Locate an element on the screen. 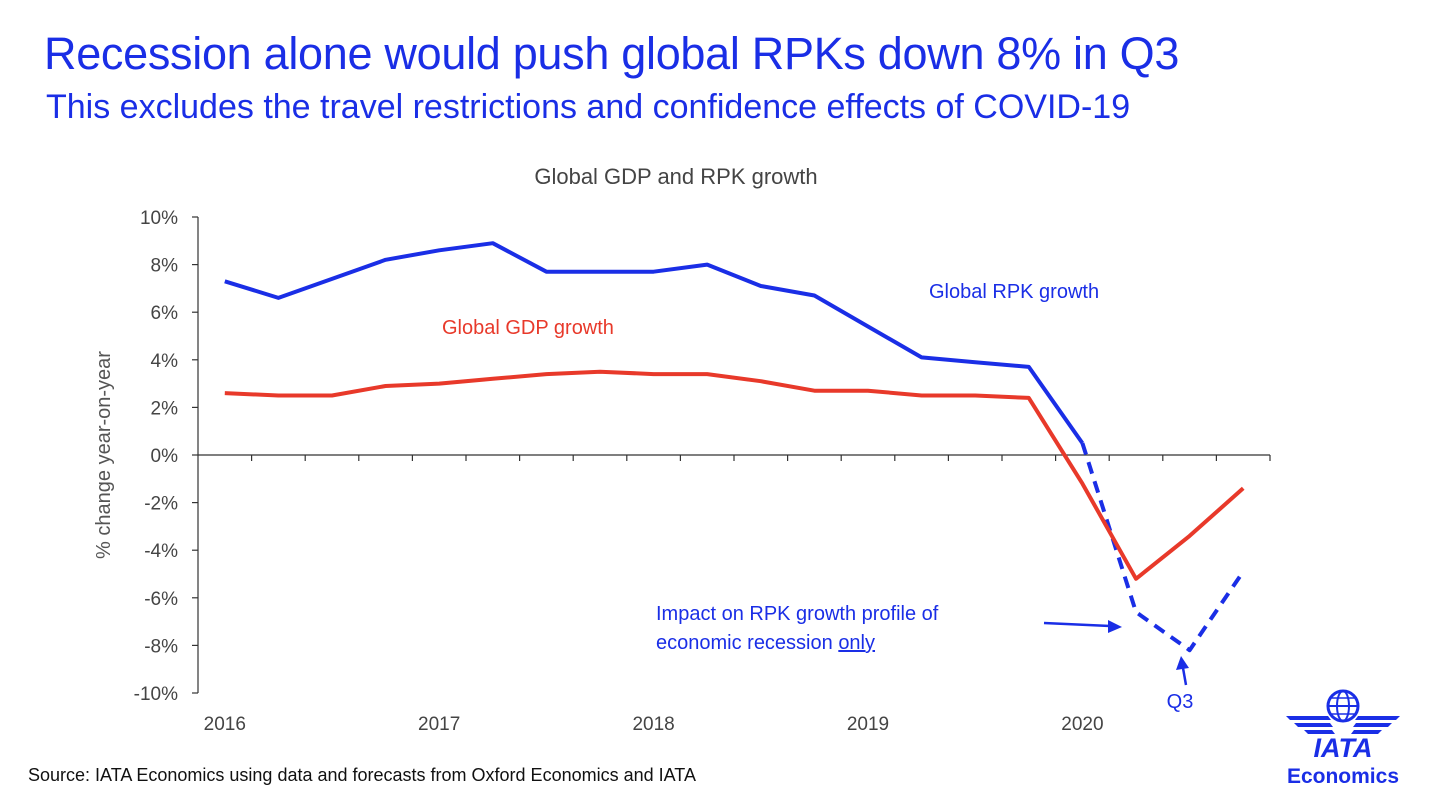 This screenshot has width=1433, height=800. iata-globe-wings-icon is located at coordinates (1343, 711).